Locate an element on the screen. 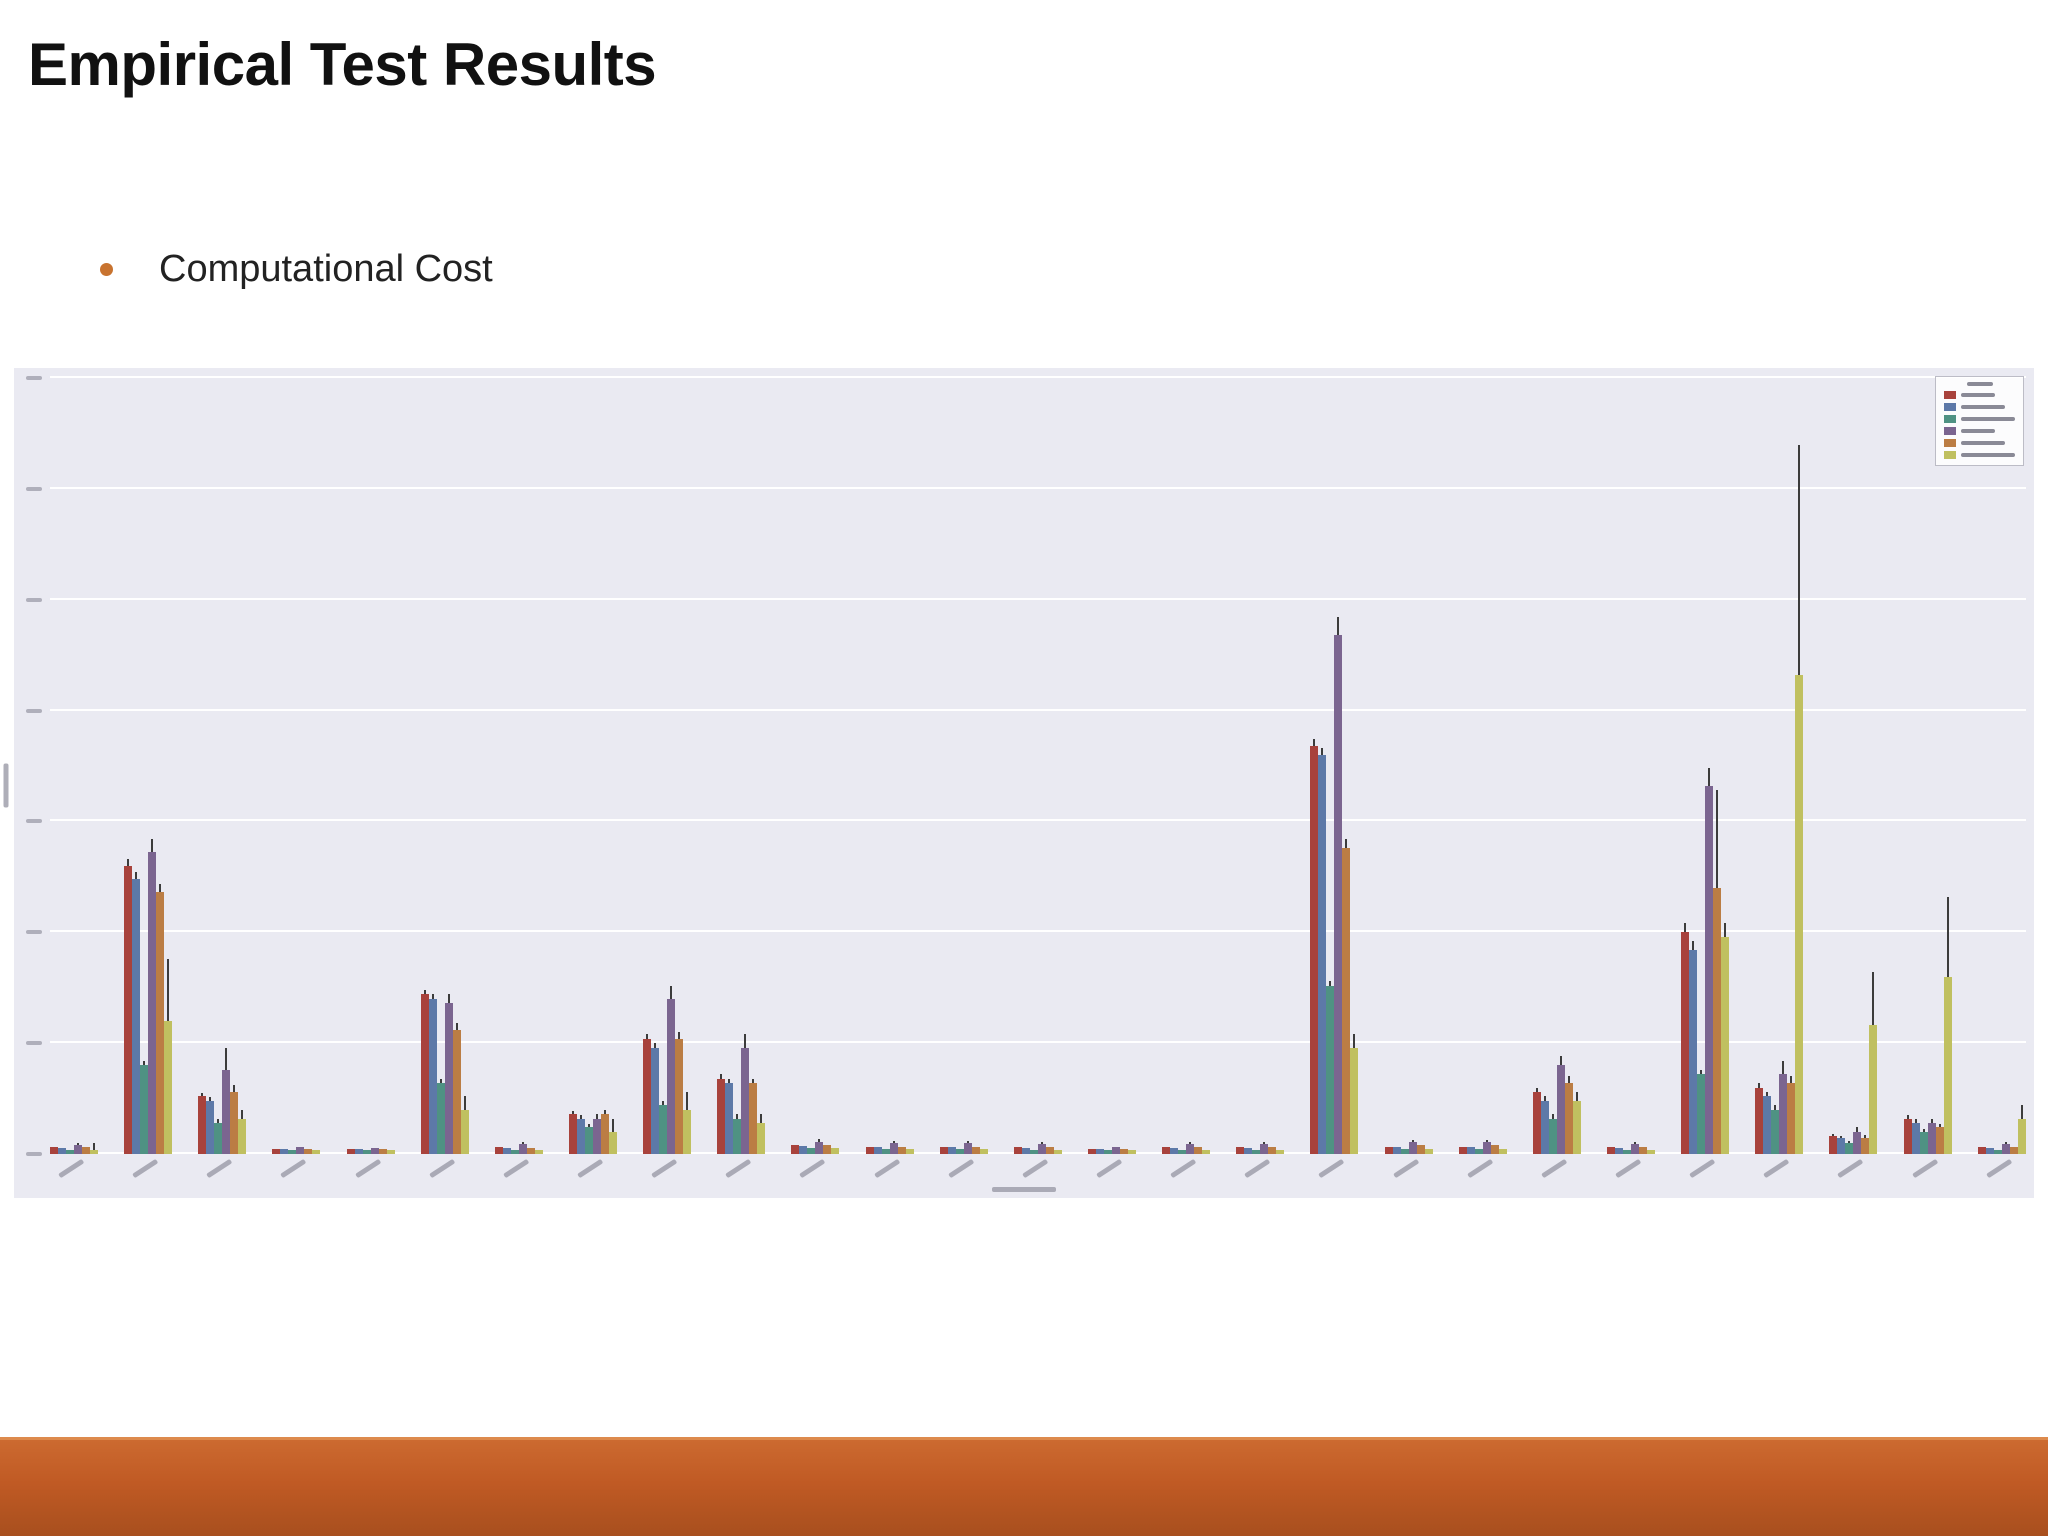 Image resolution: width=2048 pixels, height=1536 pixels. legend-entry is located at coordinates (1979, 407).